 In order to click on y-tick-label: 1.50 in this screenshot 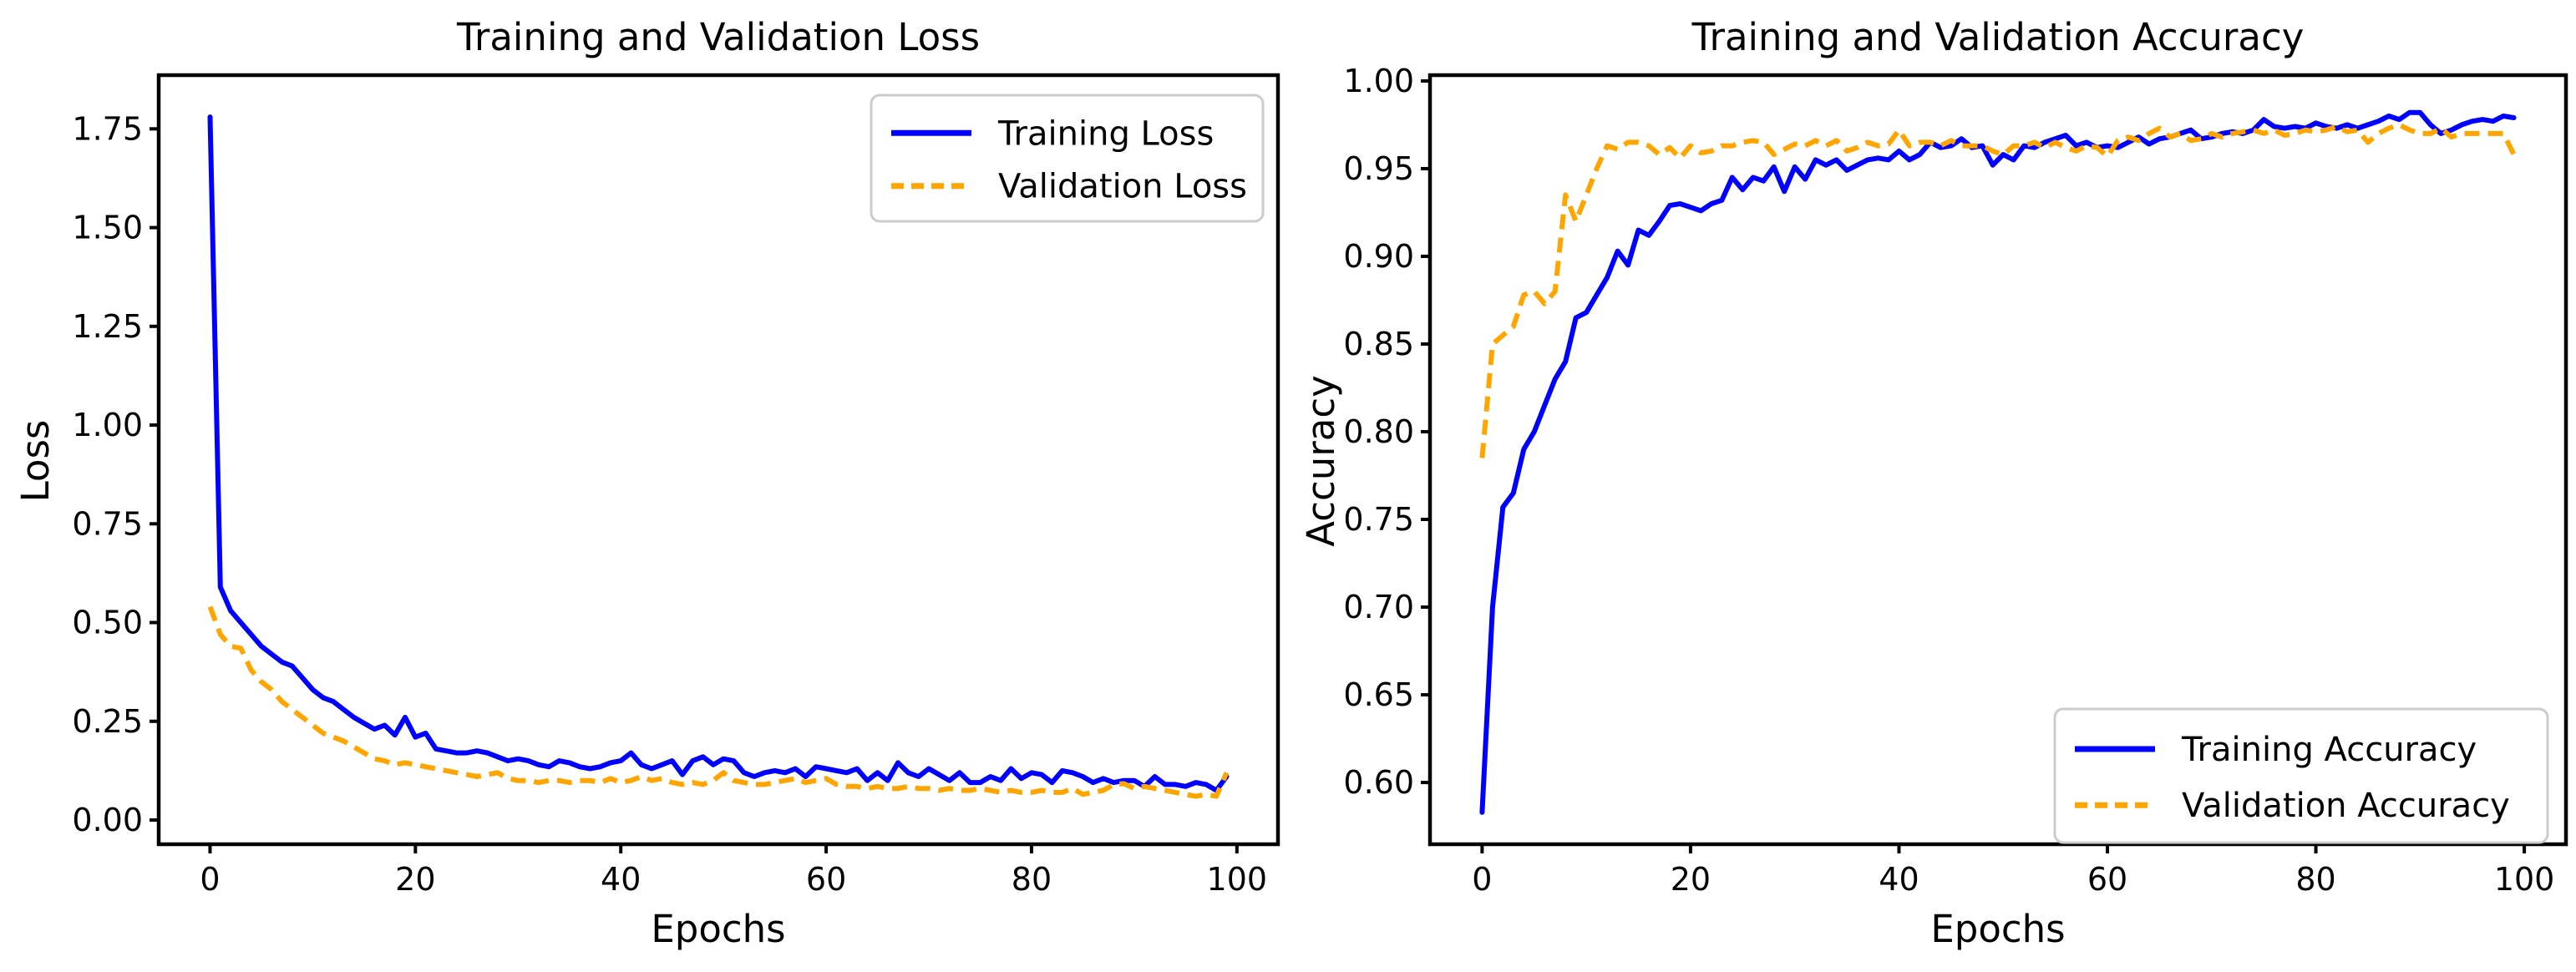, I will do `click(107, 228)`.